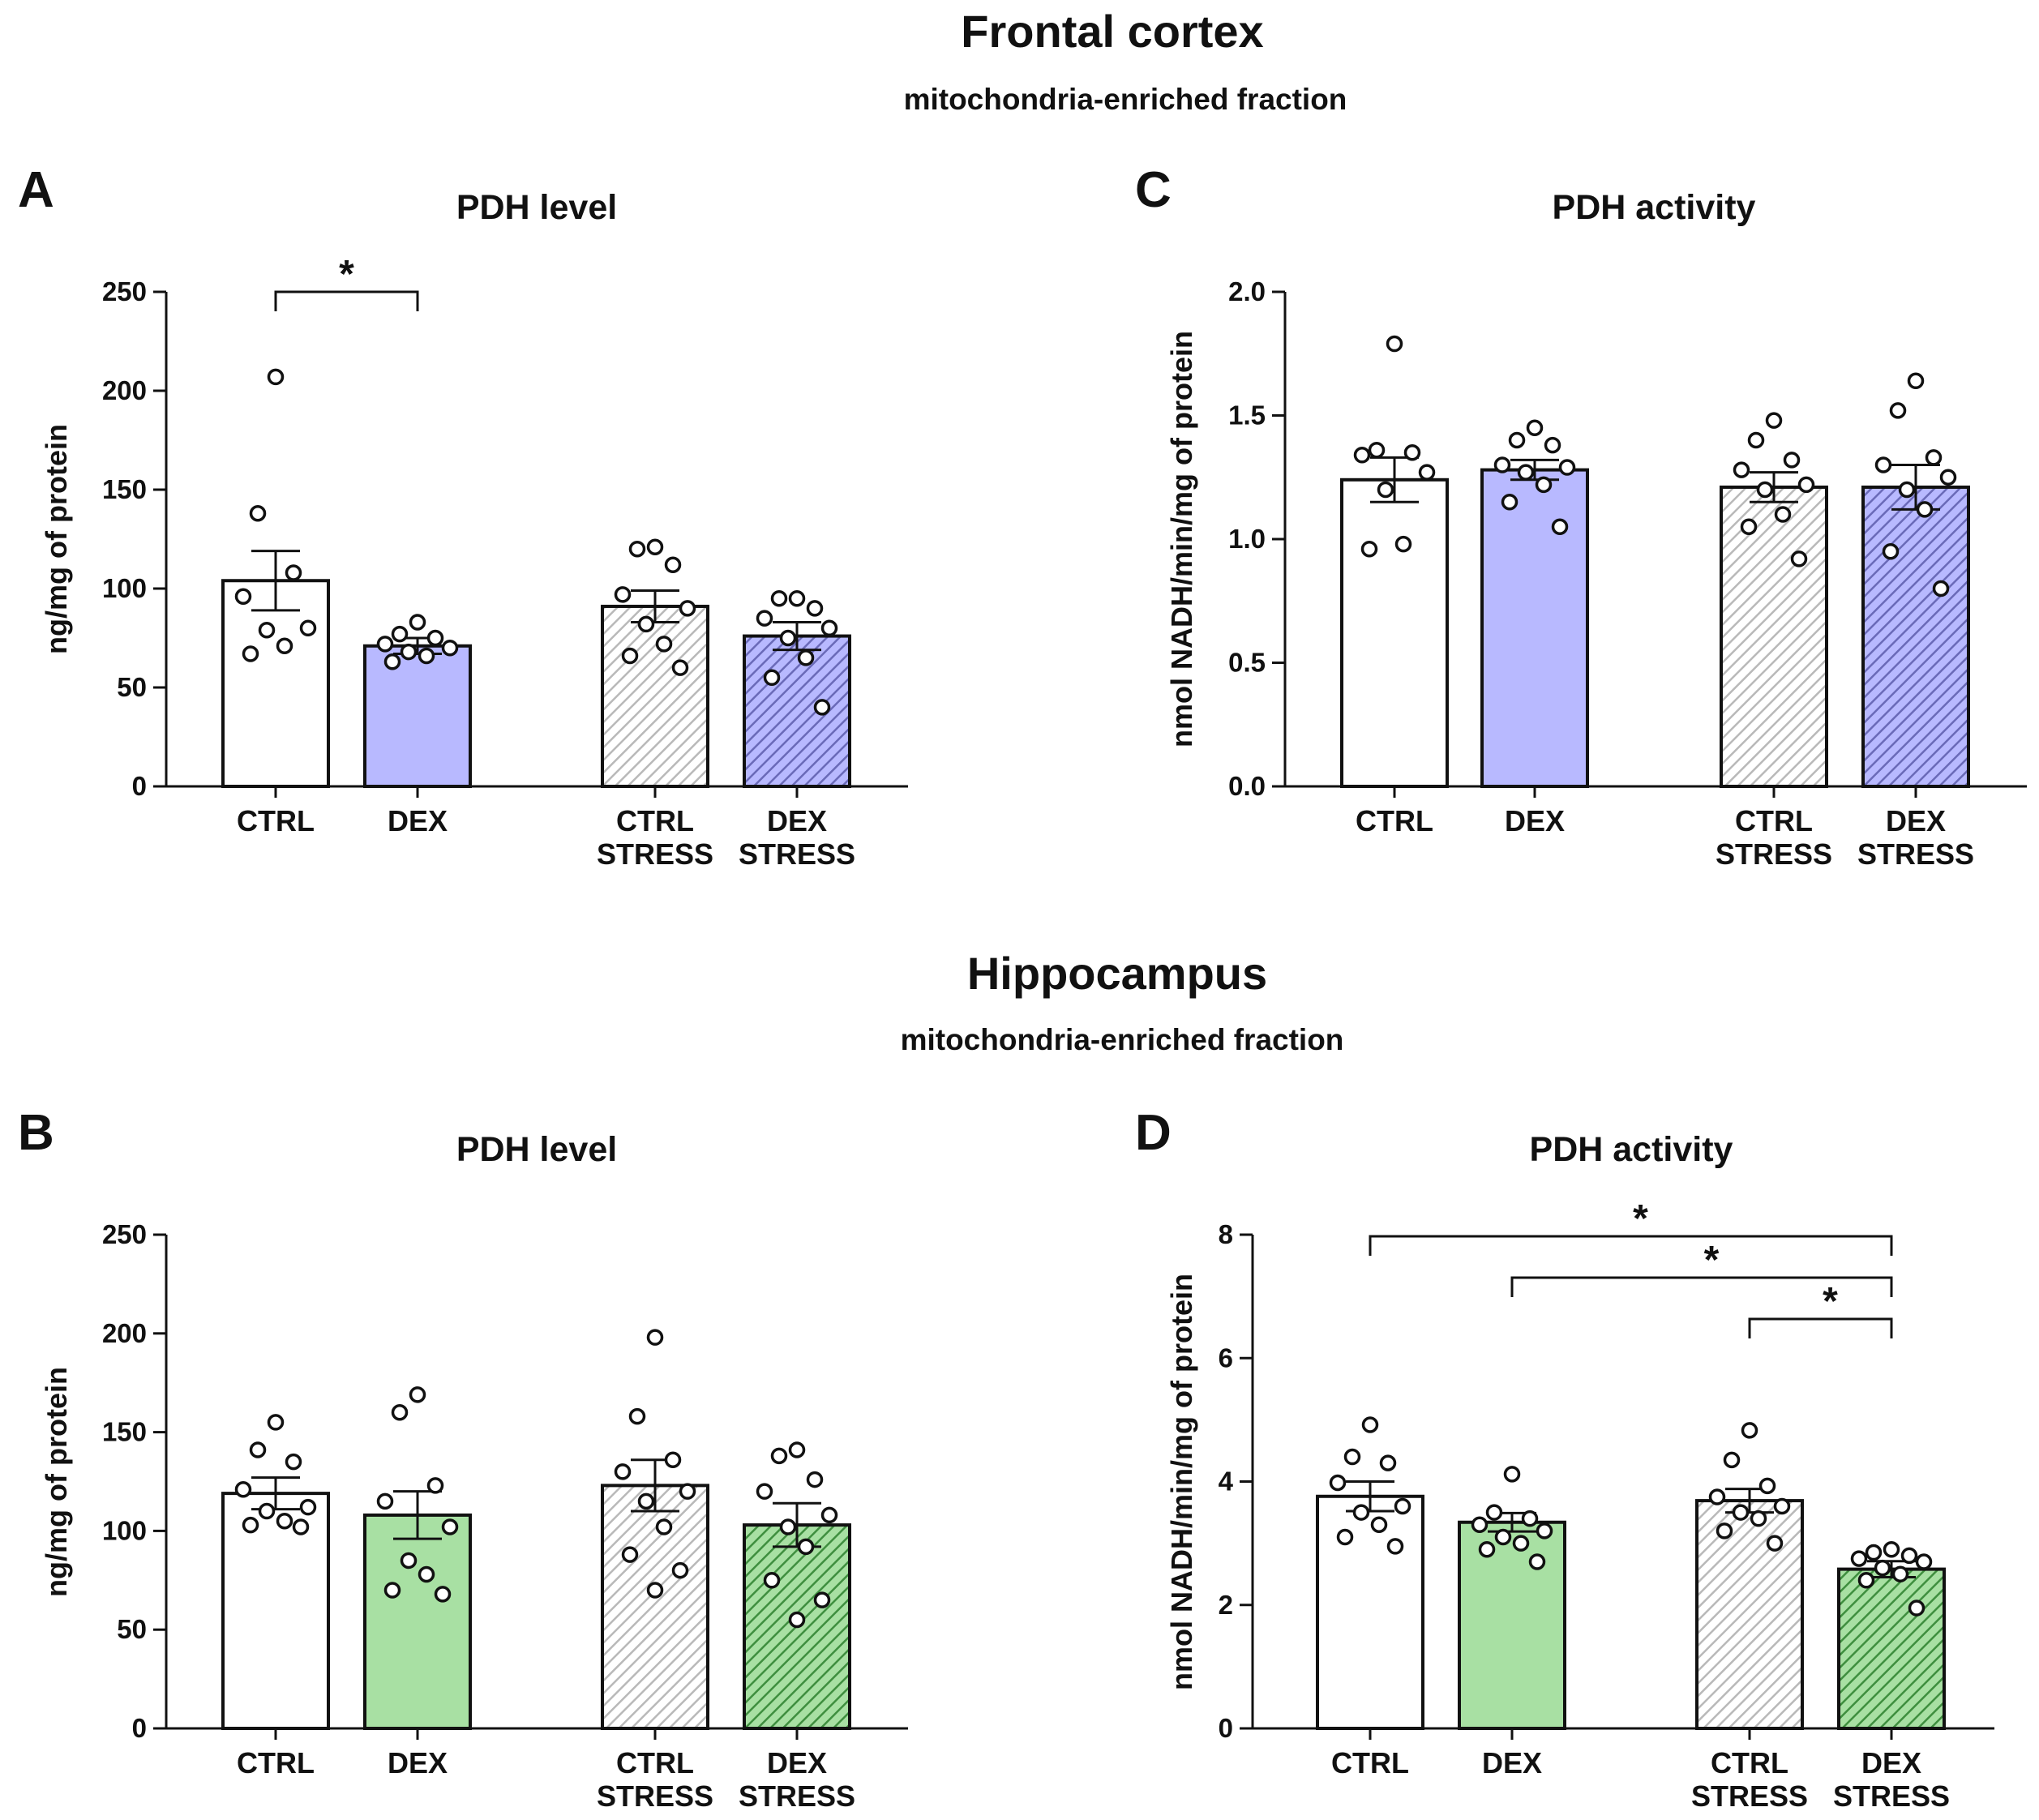 The width and height of the screenshot is (2039, 1820). Describe the element at coordinates (36, 190) in the screenshot. I see `panel-letter: A` at that location.